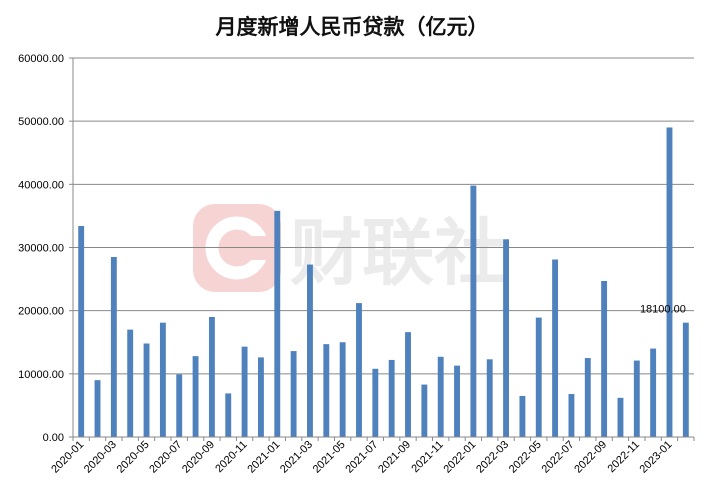 Image resolution: width=712 pixels, height=498 pixels. What do you see at coordinates (41, 185) in the screenshot?
I see `y-tick-label: 40000.00` at bounding box center [41, 185].